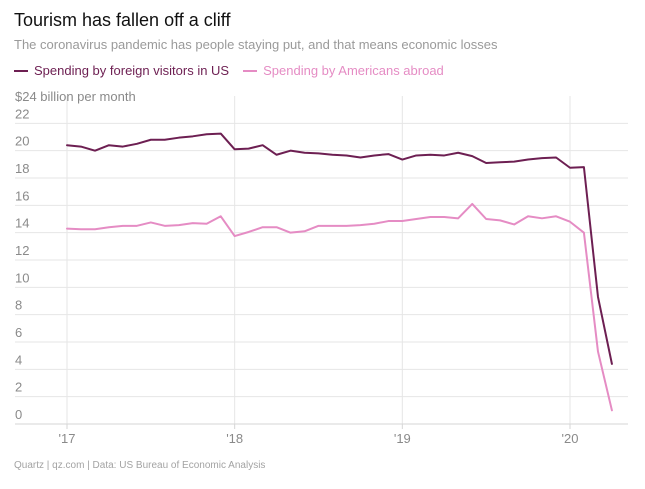 This screenshot has width=645, height=489. I want to click on y-tick-label: 0, so click(18, 414).